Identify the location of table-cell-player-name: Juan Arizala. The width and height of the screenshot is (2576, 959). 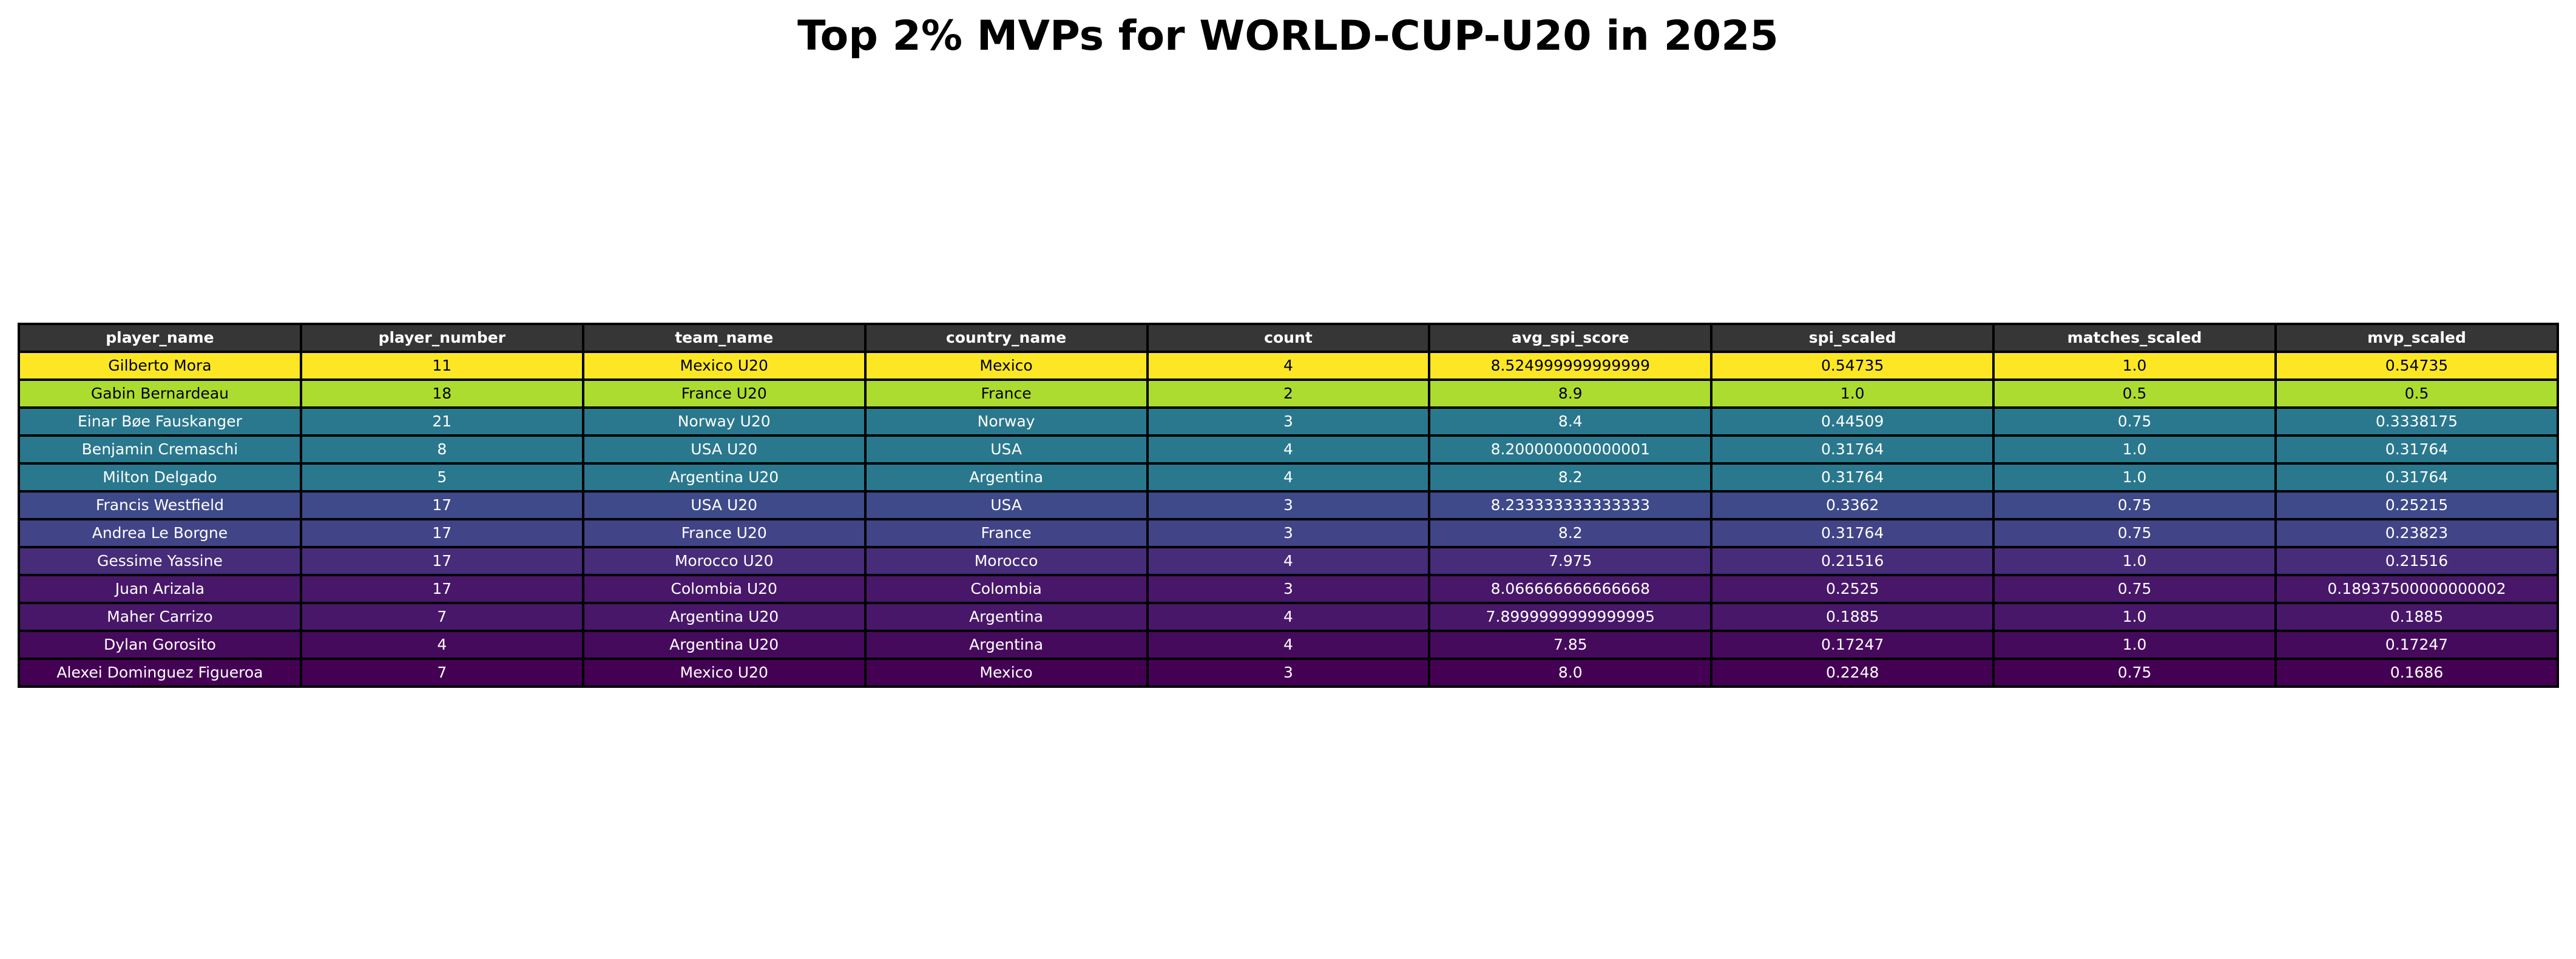
(160, 589).